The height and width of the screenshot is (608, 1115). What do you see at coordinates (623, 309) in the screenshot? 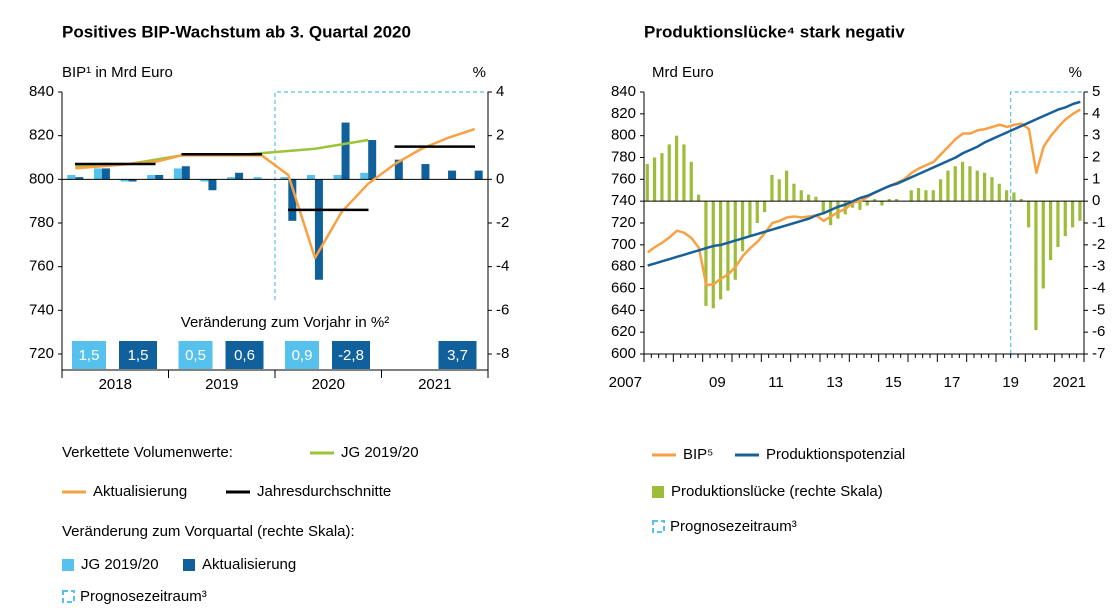
I see `y-tick-label: 640` at bounding box center [623, 309].